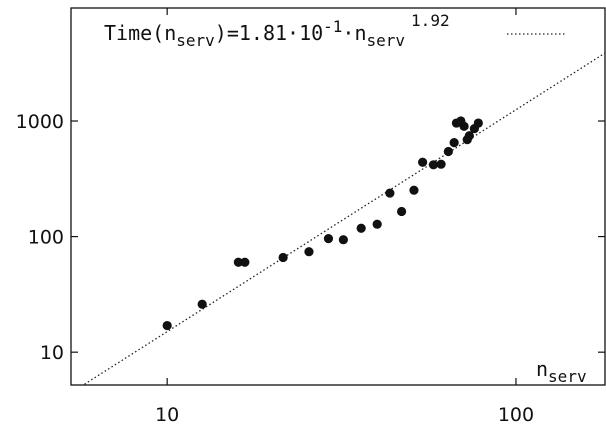 The width and height of the screenshot is (606, 425). Describe the element at coordinates (269, 33) in the screenshot. I see `legend-middle: )=1.81·10` at that location.